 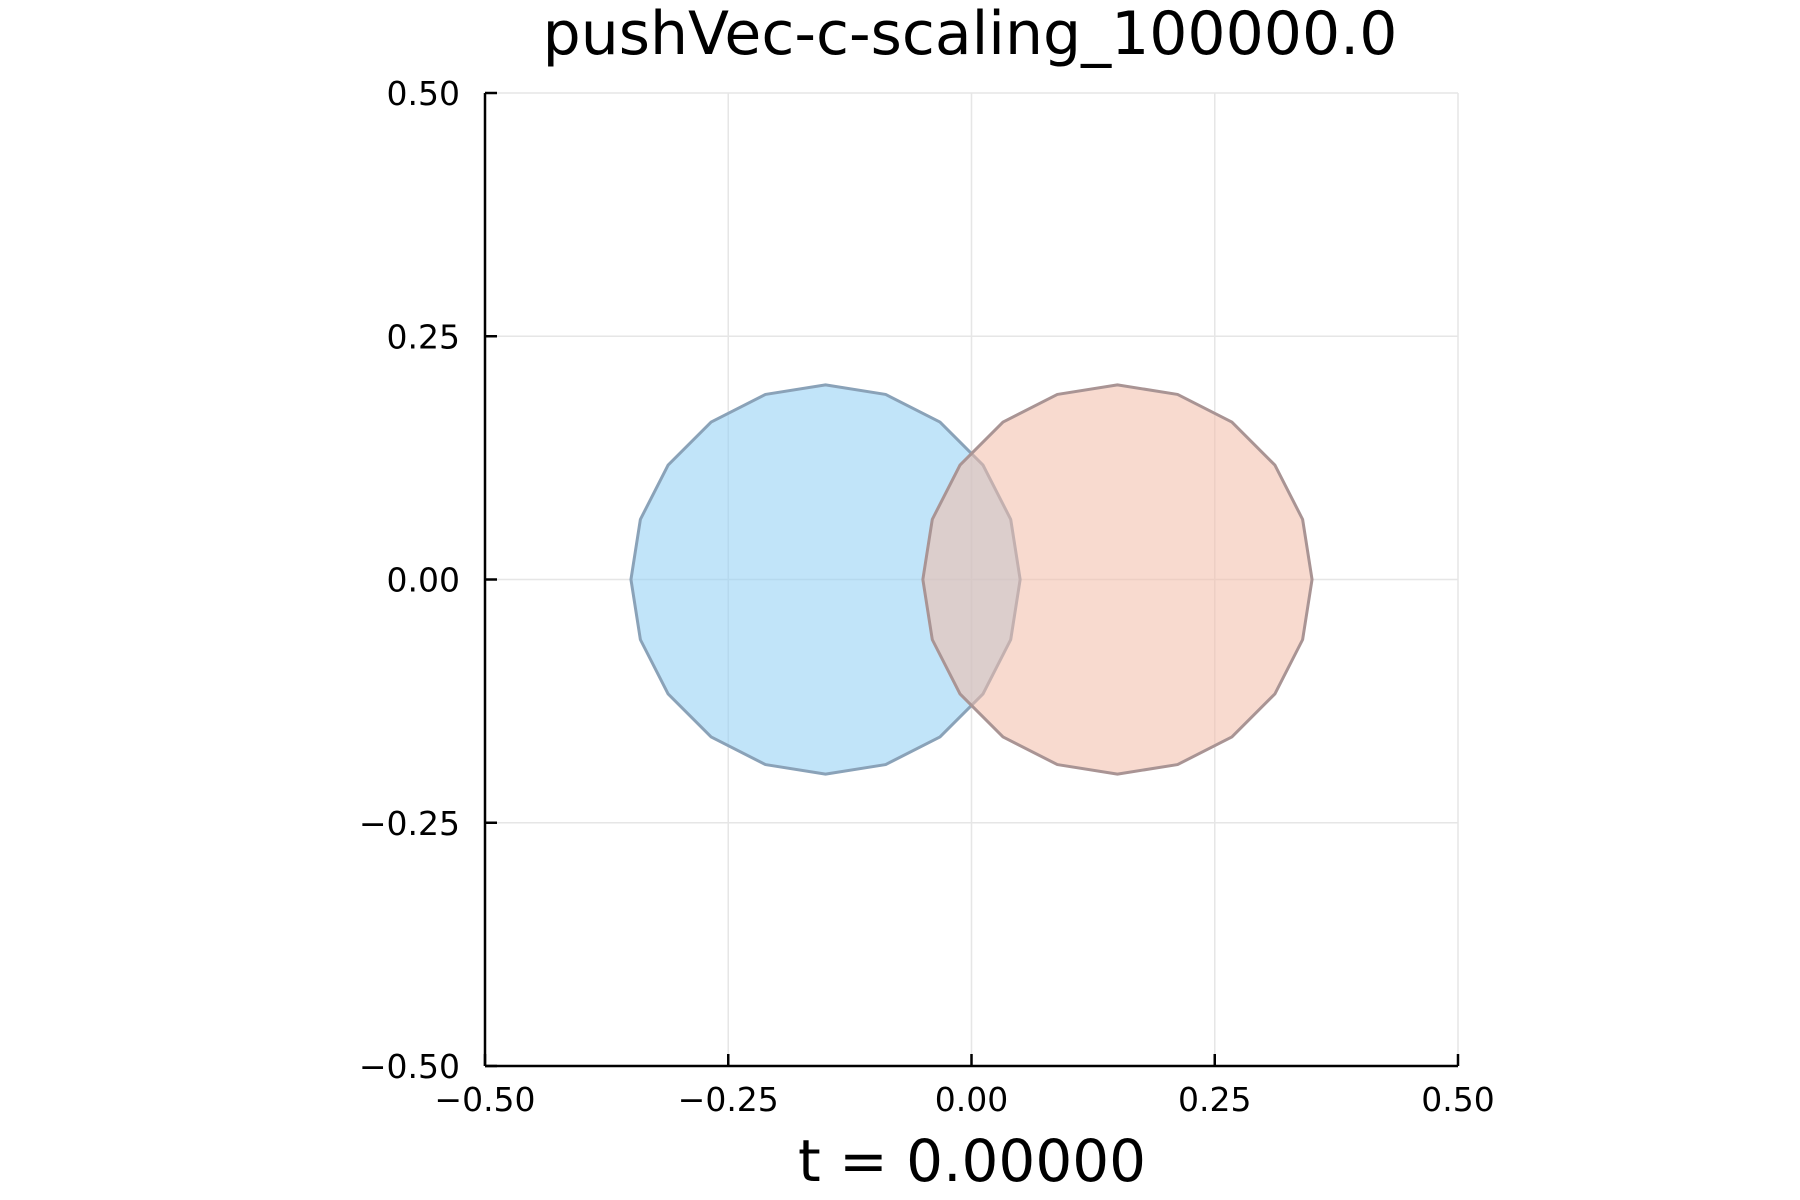 I want to click on x-tick-label: −0.25, so click(x=728, y=1099).